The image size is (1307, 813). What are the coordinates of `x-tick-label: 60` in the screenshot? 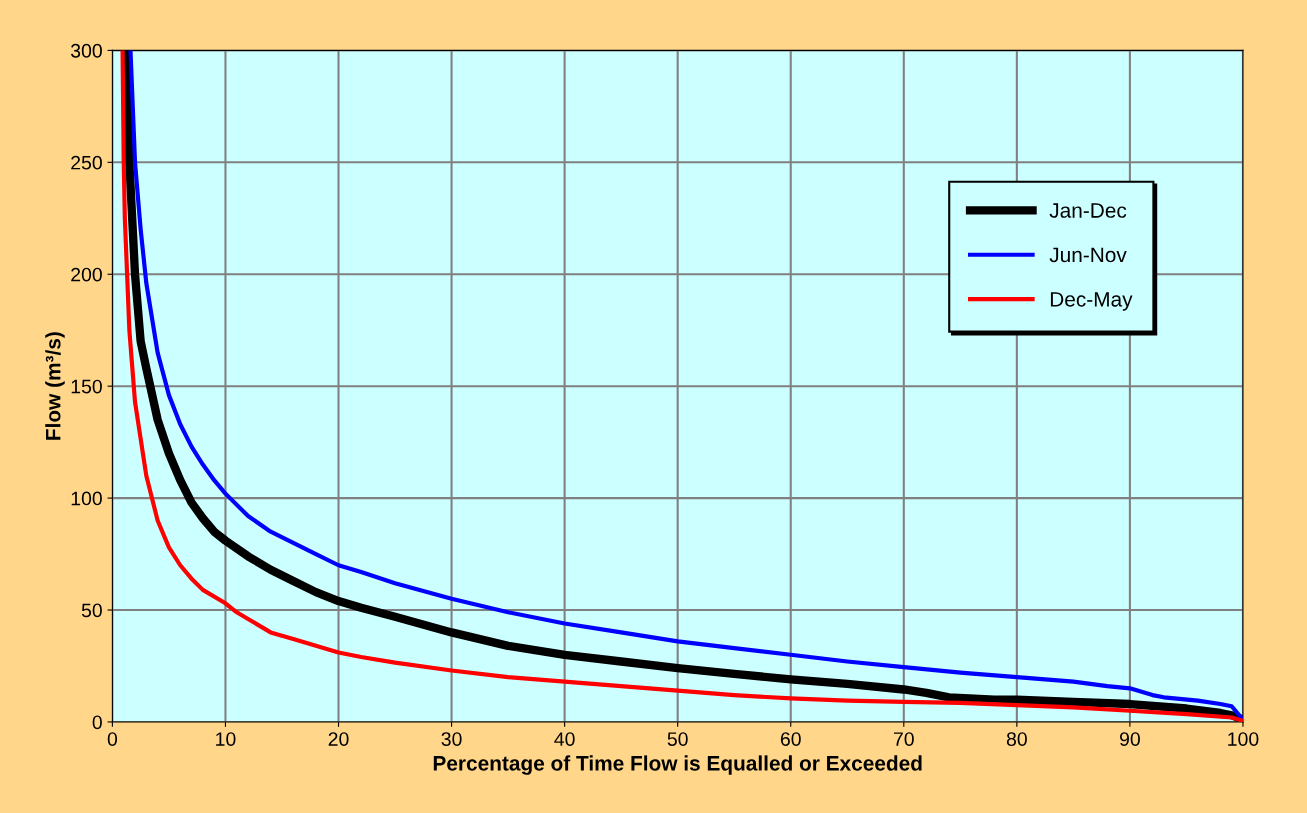 It's located at (790, 739).